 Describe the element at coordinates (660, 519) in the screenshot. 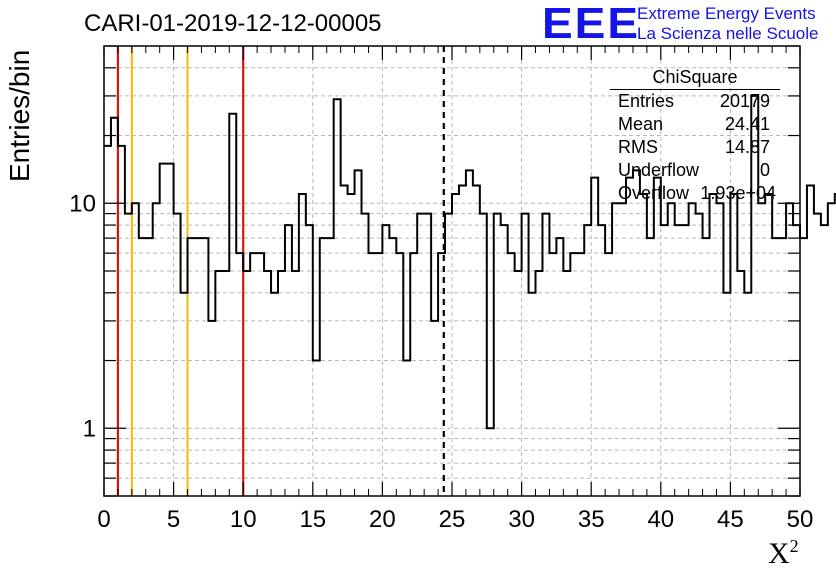

I see `x-tick-label: 40` at that location.